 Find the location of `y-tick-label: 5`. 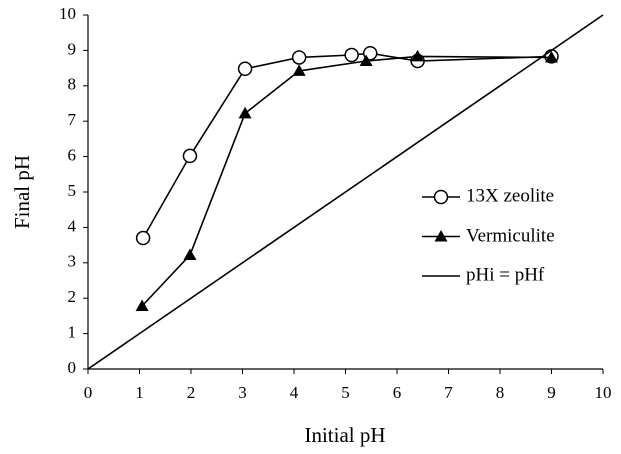

y-tick-label: 5 is located at coordinates (72, 190).